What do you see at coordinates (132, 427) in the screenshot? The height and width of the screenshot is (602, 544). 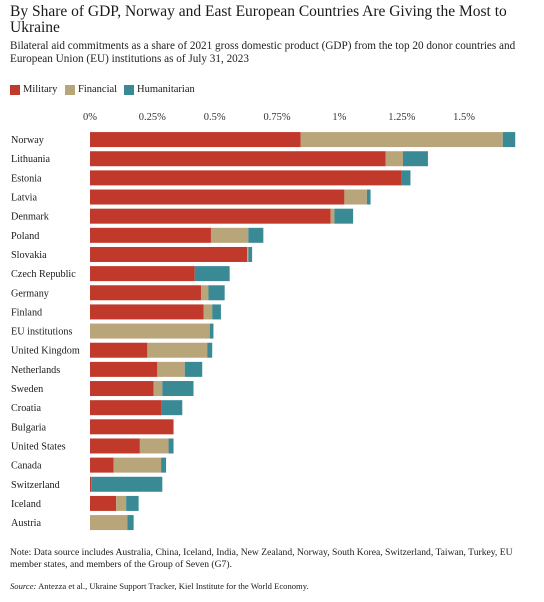 I see `bar-bulgaria-military` at bounding box center [132, 427].